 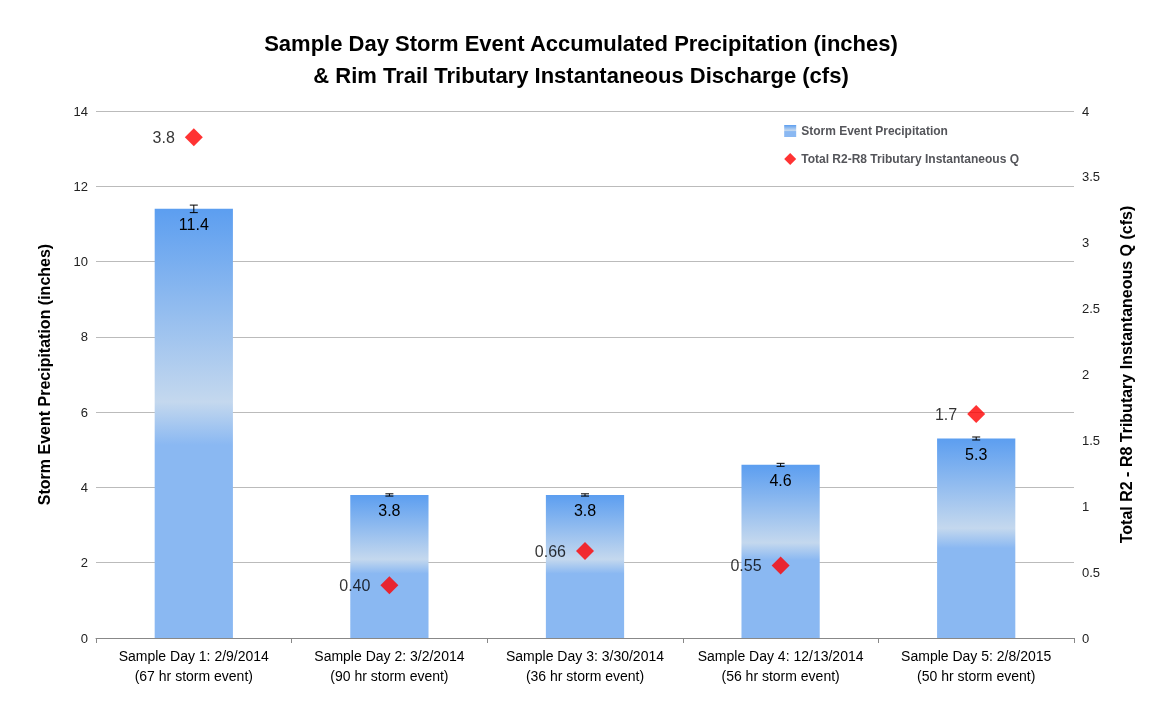 What do you see at coordinates (84, 337) in the screenshot?
I see `y-tick-label: 8` at bounding box center [84, 337].